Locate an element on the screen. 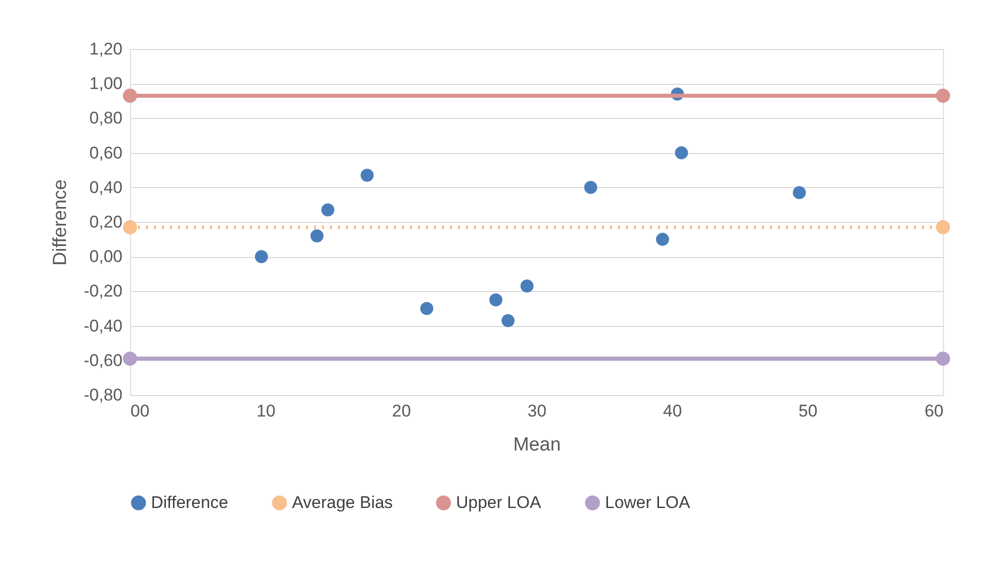 The image size is (997, 564). legend-label: Lower LOA is located at coordinates (648, 502).